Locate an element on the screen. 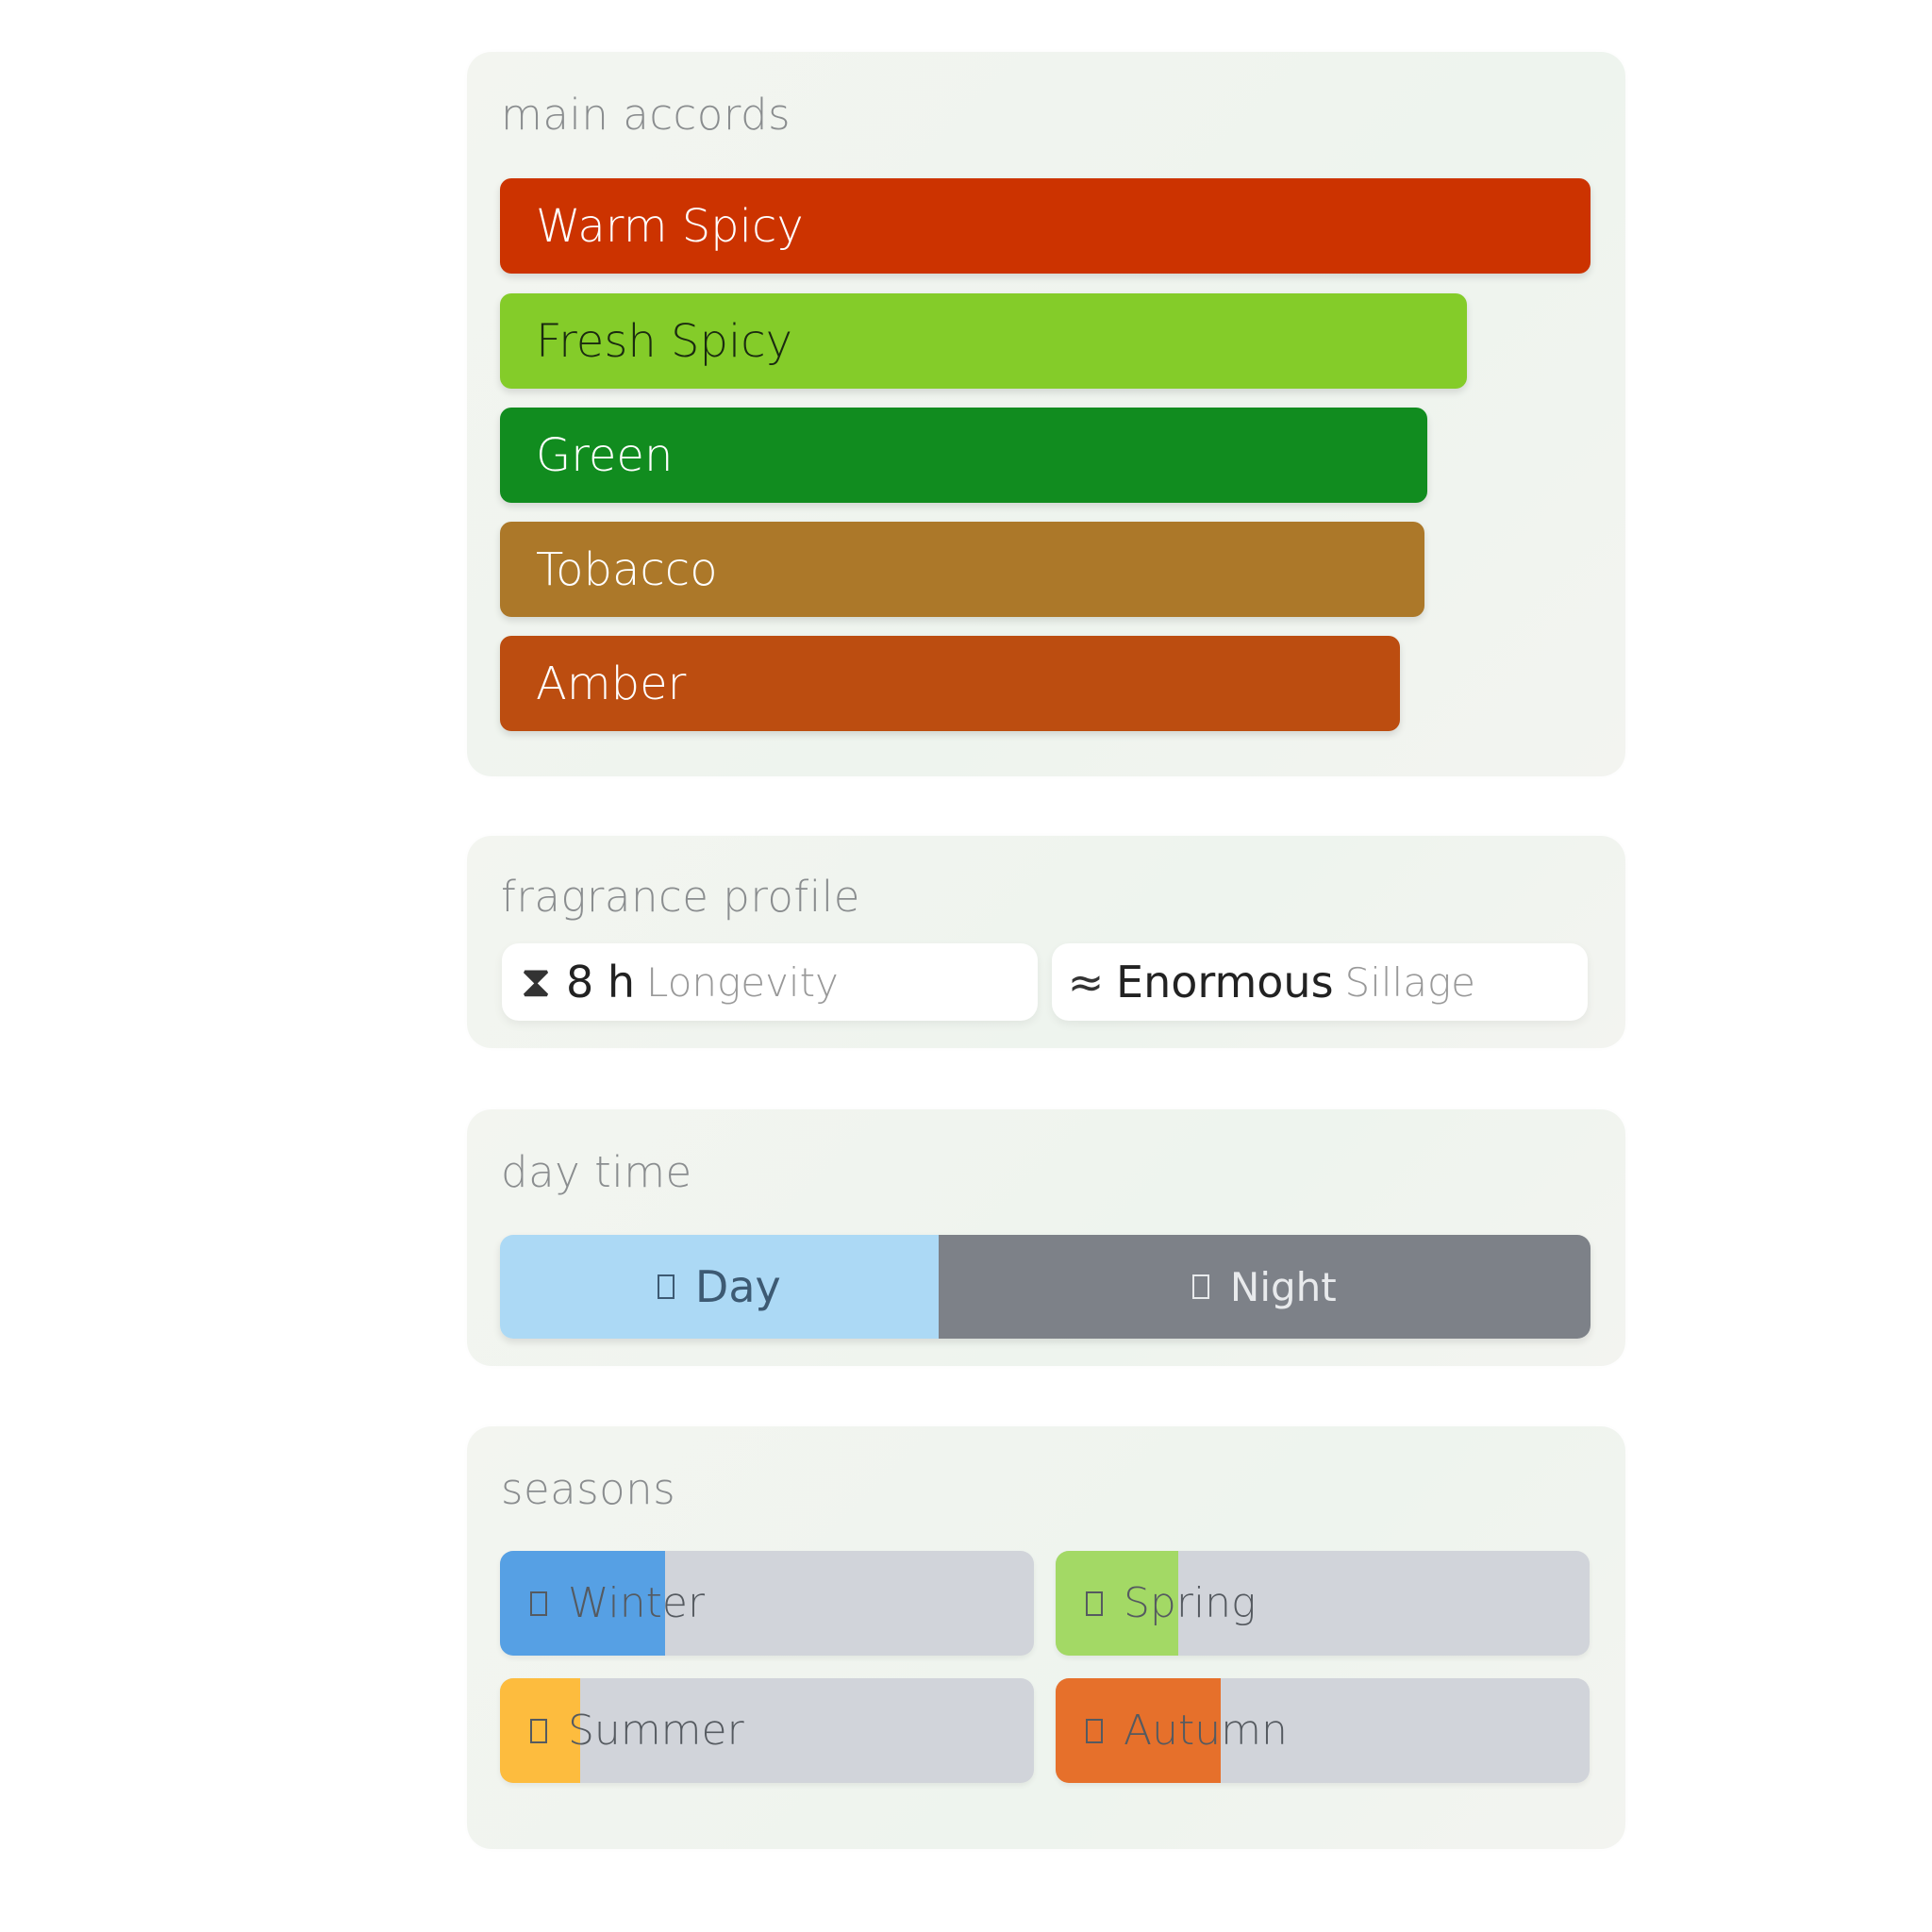  accord-bar: Fresh Spicy is located at coordinates (984, 341).